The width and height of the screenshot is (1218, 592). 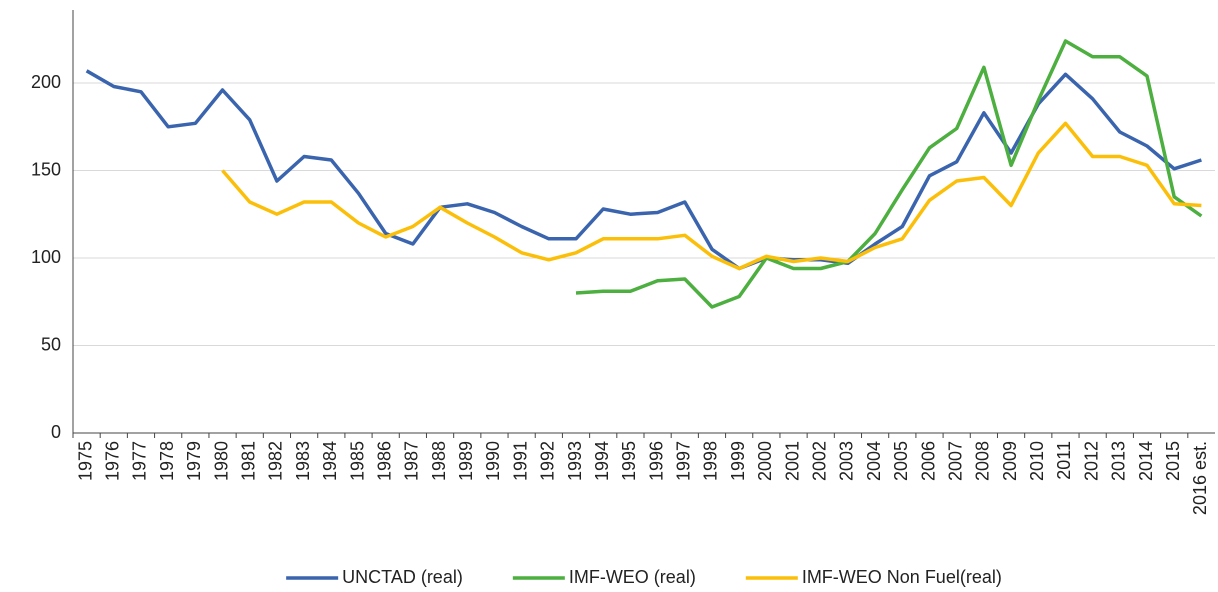 What do you see at coordinates (874, 461) in the screenshot?
I see `x-tick-label: 2004` at bounding box center [874, 461].